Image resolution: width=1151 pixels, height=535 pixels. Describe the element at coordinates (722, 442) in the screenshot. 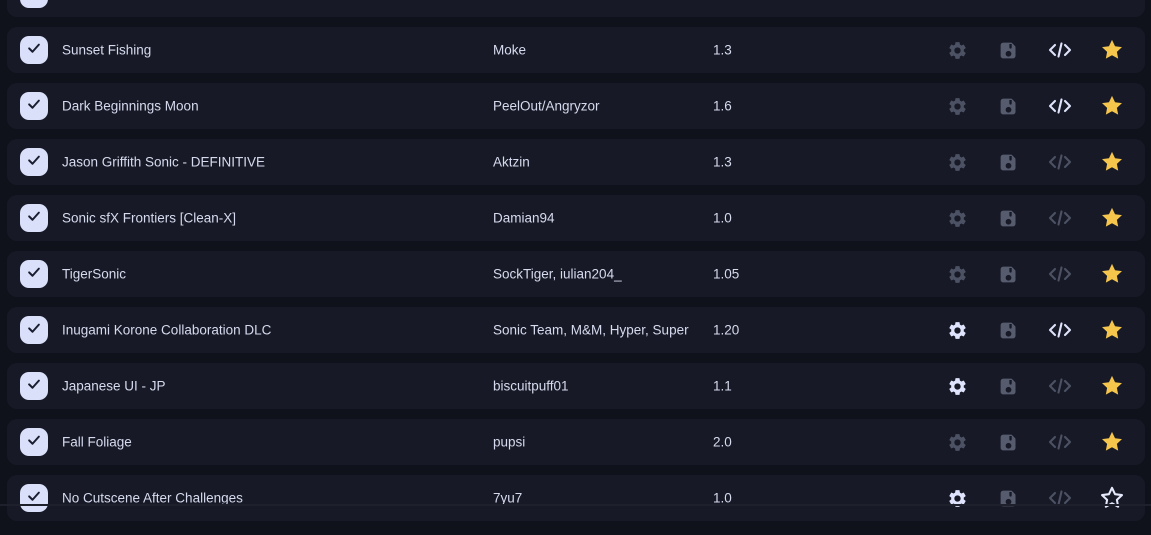

I see `mod-version: 2.0` at that location.